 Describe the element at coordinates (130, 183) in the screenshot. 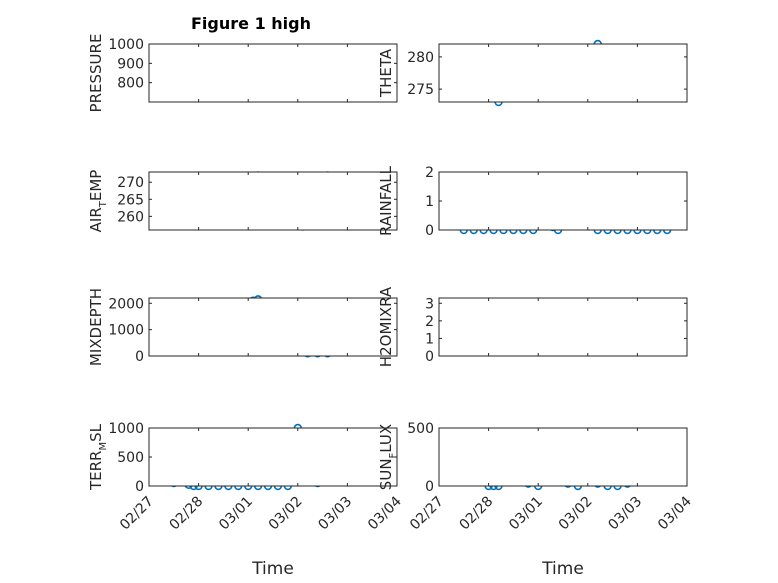

I see `y-tick-label: 270` at that location.